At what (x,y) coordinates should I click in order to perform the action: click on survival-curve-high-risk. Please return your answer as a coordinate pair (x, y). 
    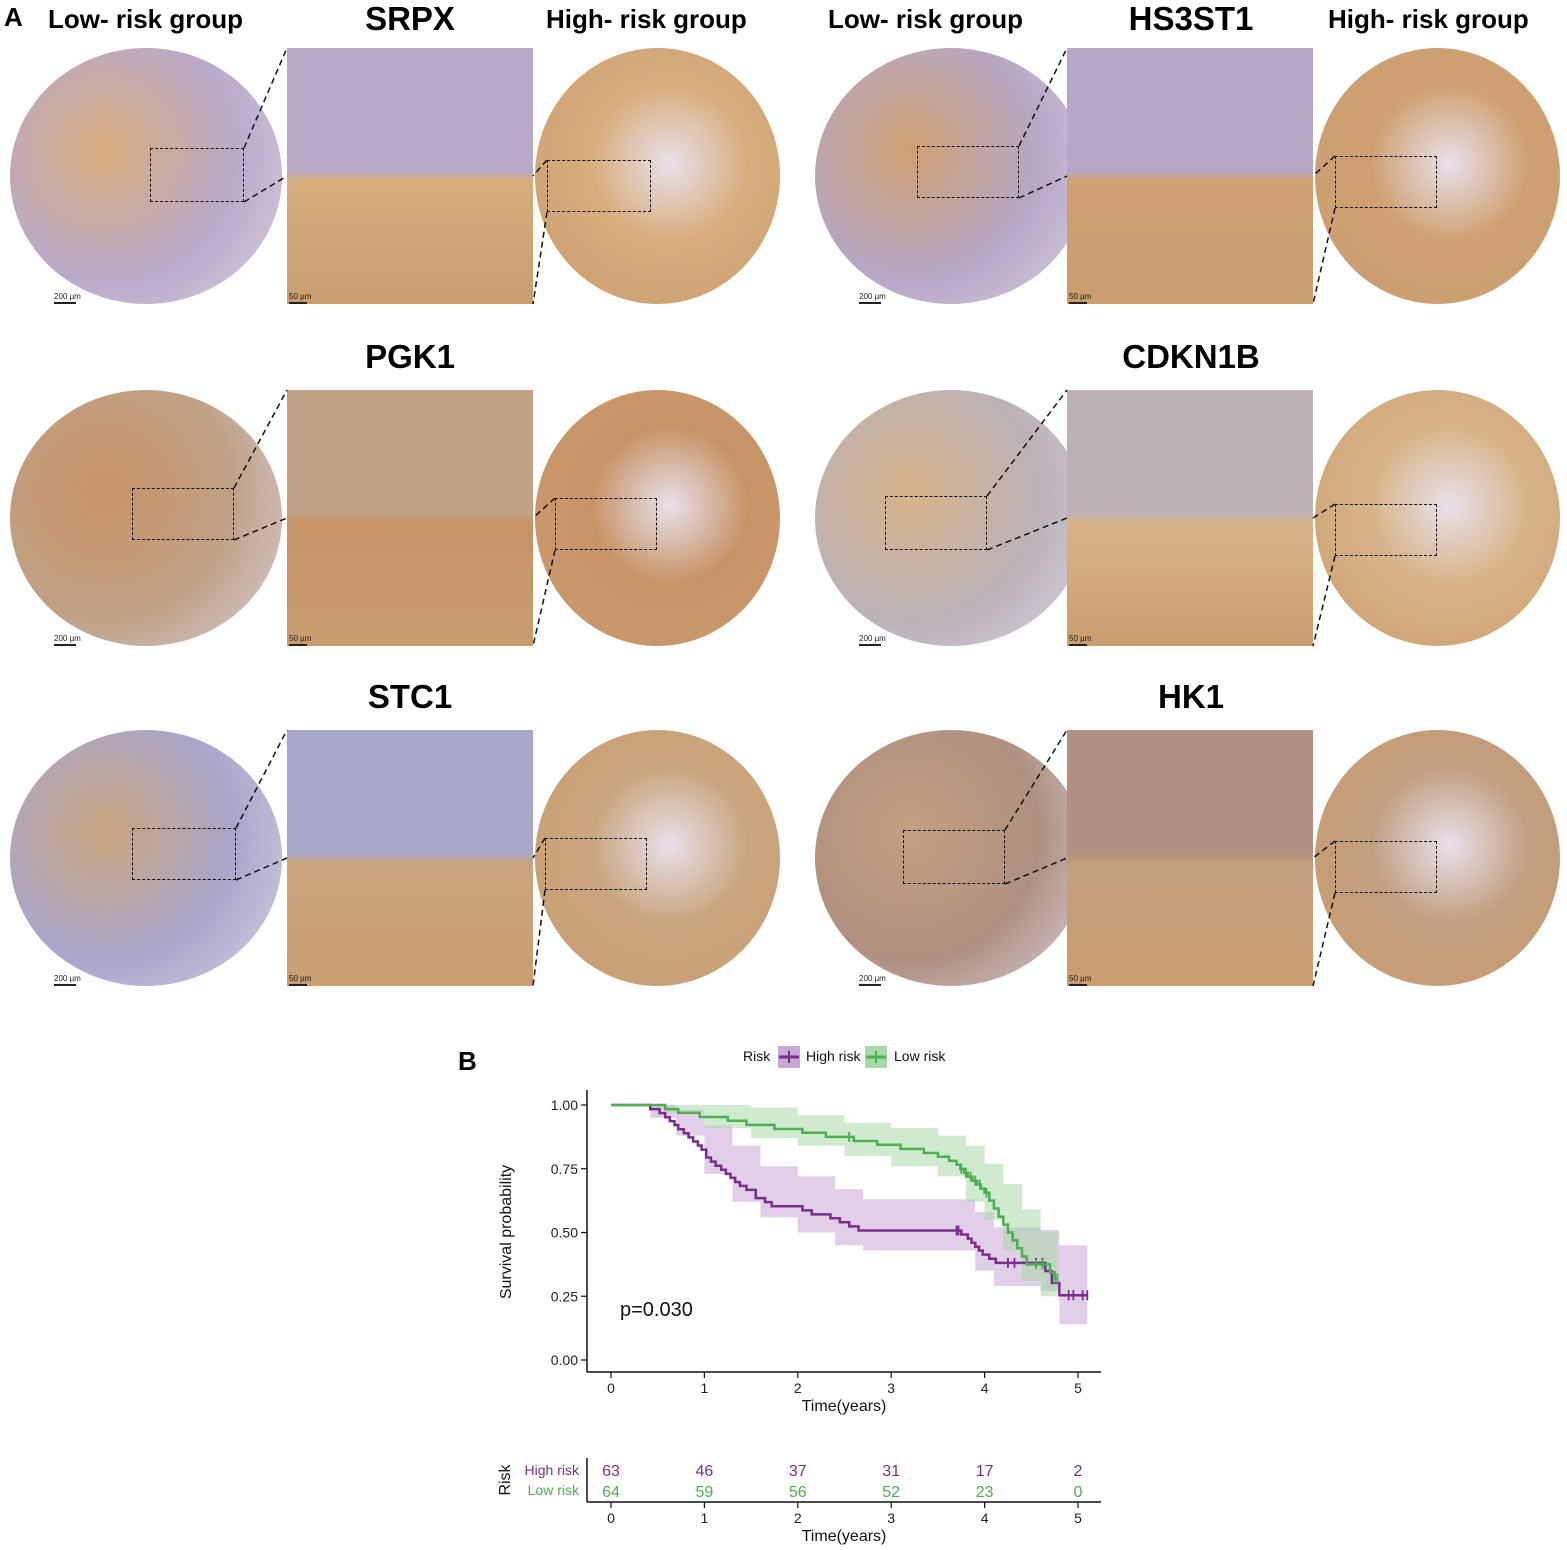
    Looking at the image, I should click on (849, 1200).